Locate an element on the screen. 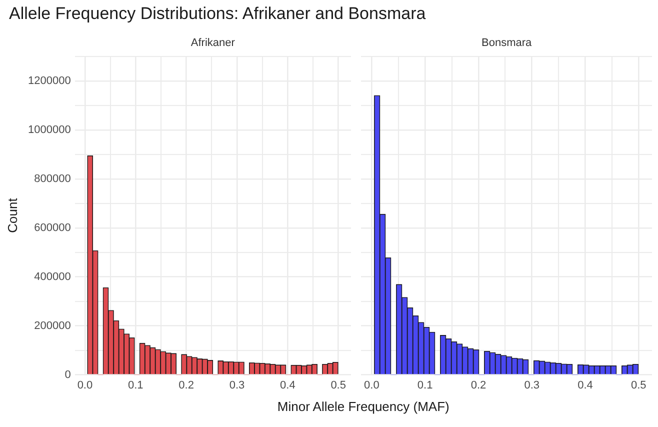 This screenshot has height=427, width=658. chart-title: Allele Frequency Distributions: Afrikaner and Bonsmara is located at coordinates (217, 14).